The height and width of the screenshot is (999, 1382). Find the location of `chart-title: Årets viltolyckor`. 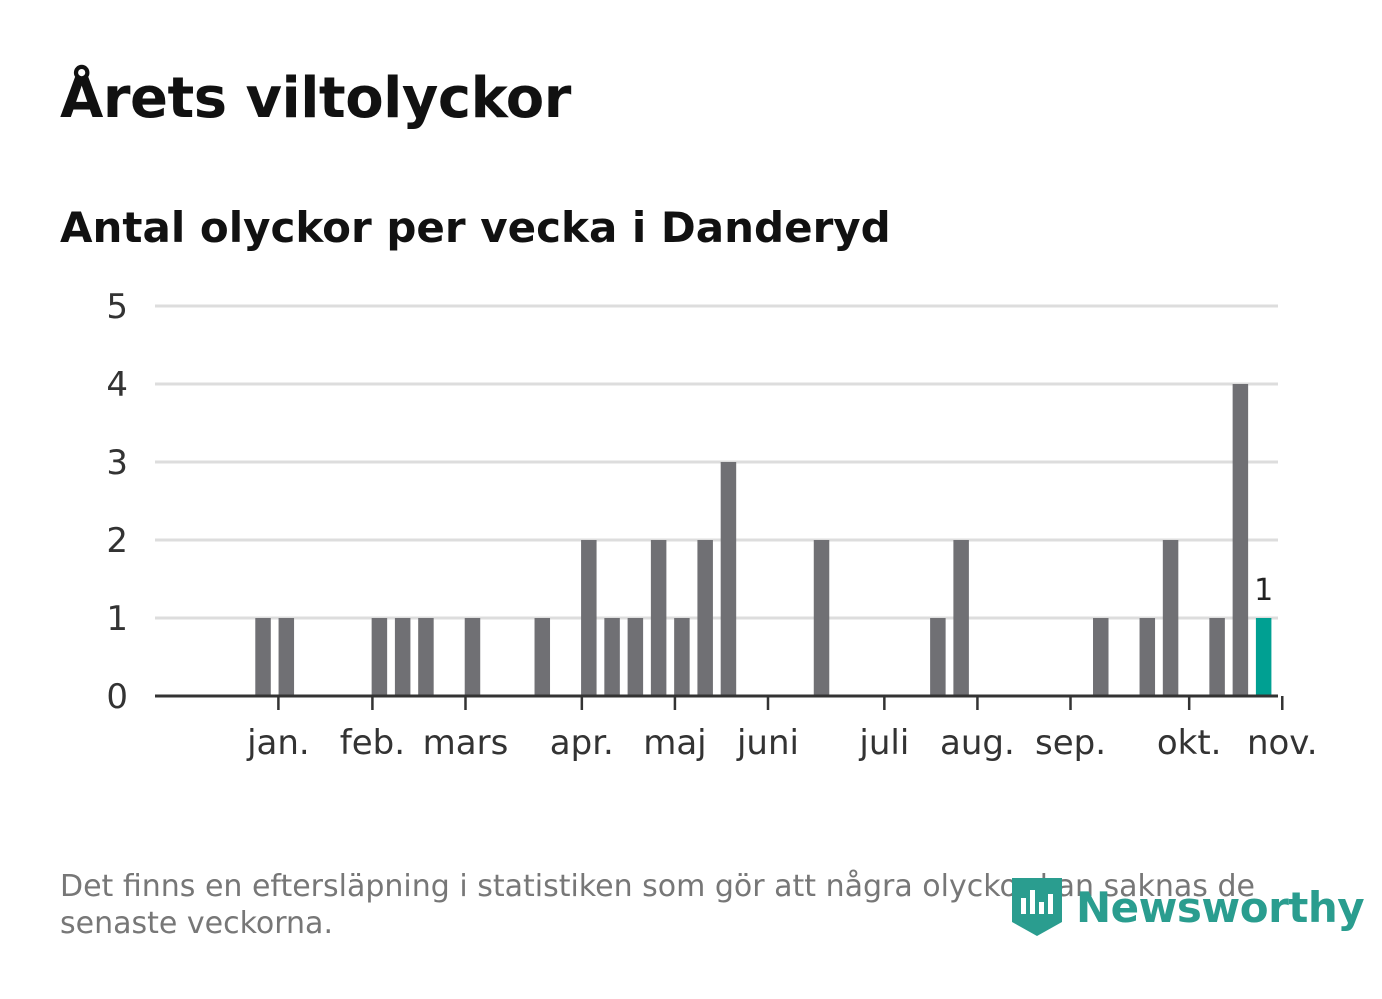

chart-title: Årets viltolyckor is located at coordinates (315, 98).